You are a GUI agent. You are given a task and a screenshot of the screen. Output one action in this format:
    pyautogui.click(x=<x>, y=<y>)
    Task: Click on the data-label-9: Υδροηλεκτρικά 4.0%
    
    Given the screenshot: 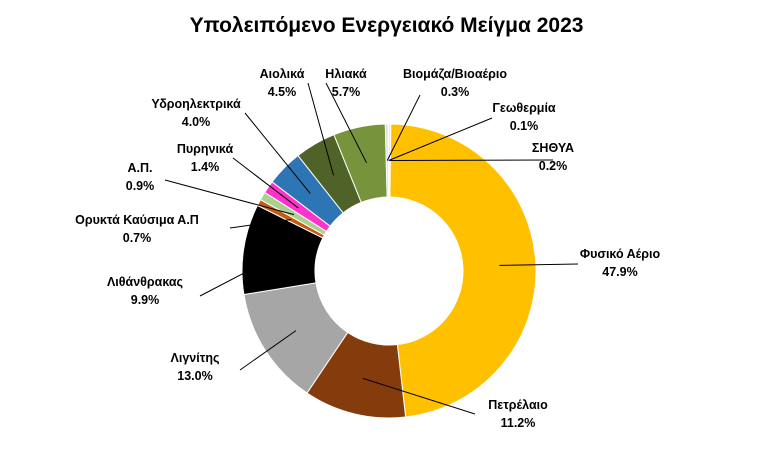 What is the action you would take?
    pyautogui.click(x=196, y=113)
    